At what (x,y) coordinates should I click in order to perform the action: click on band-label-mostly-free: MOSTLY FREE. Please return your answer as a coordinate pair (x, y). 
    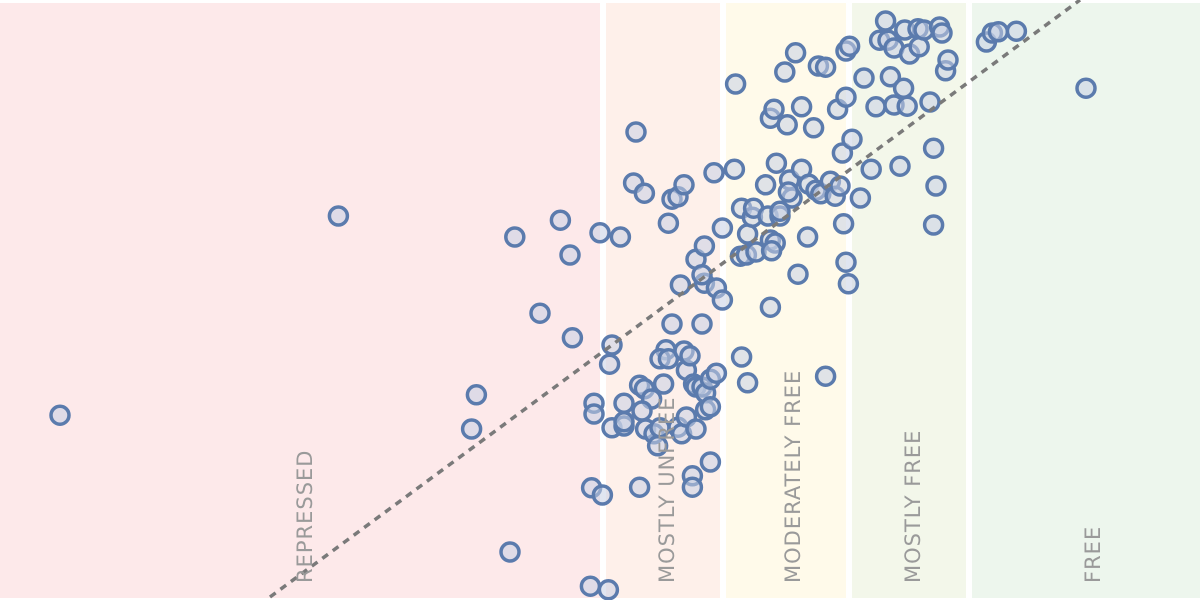
    Looking at the image, I should click on (913, 506).